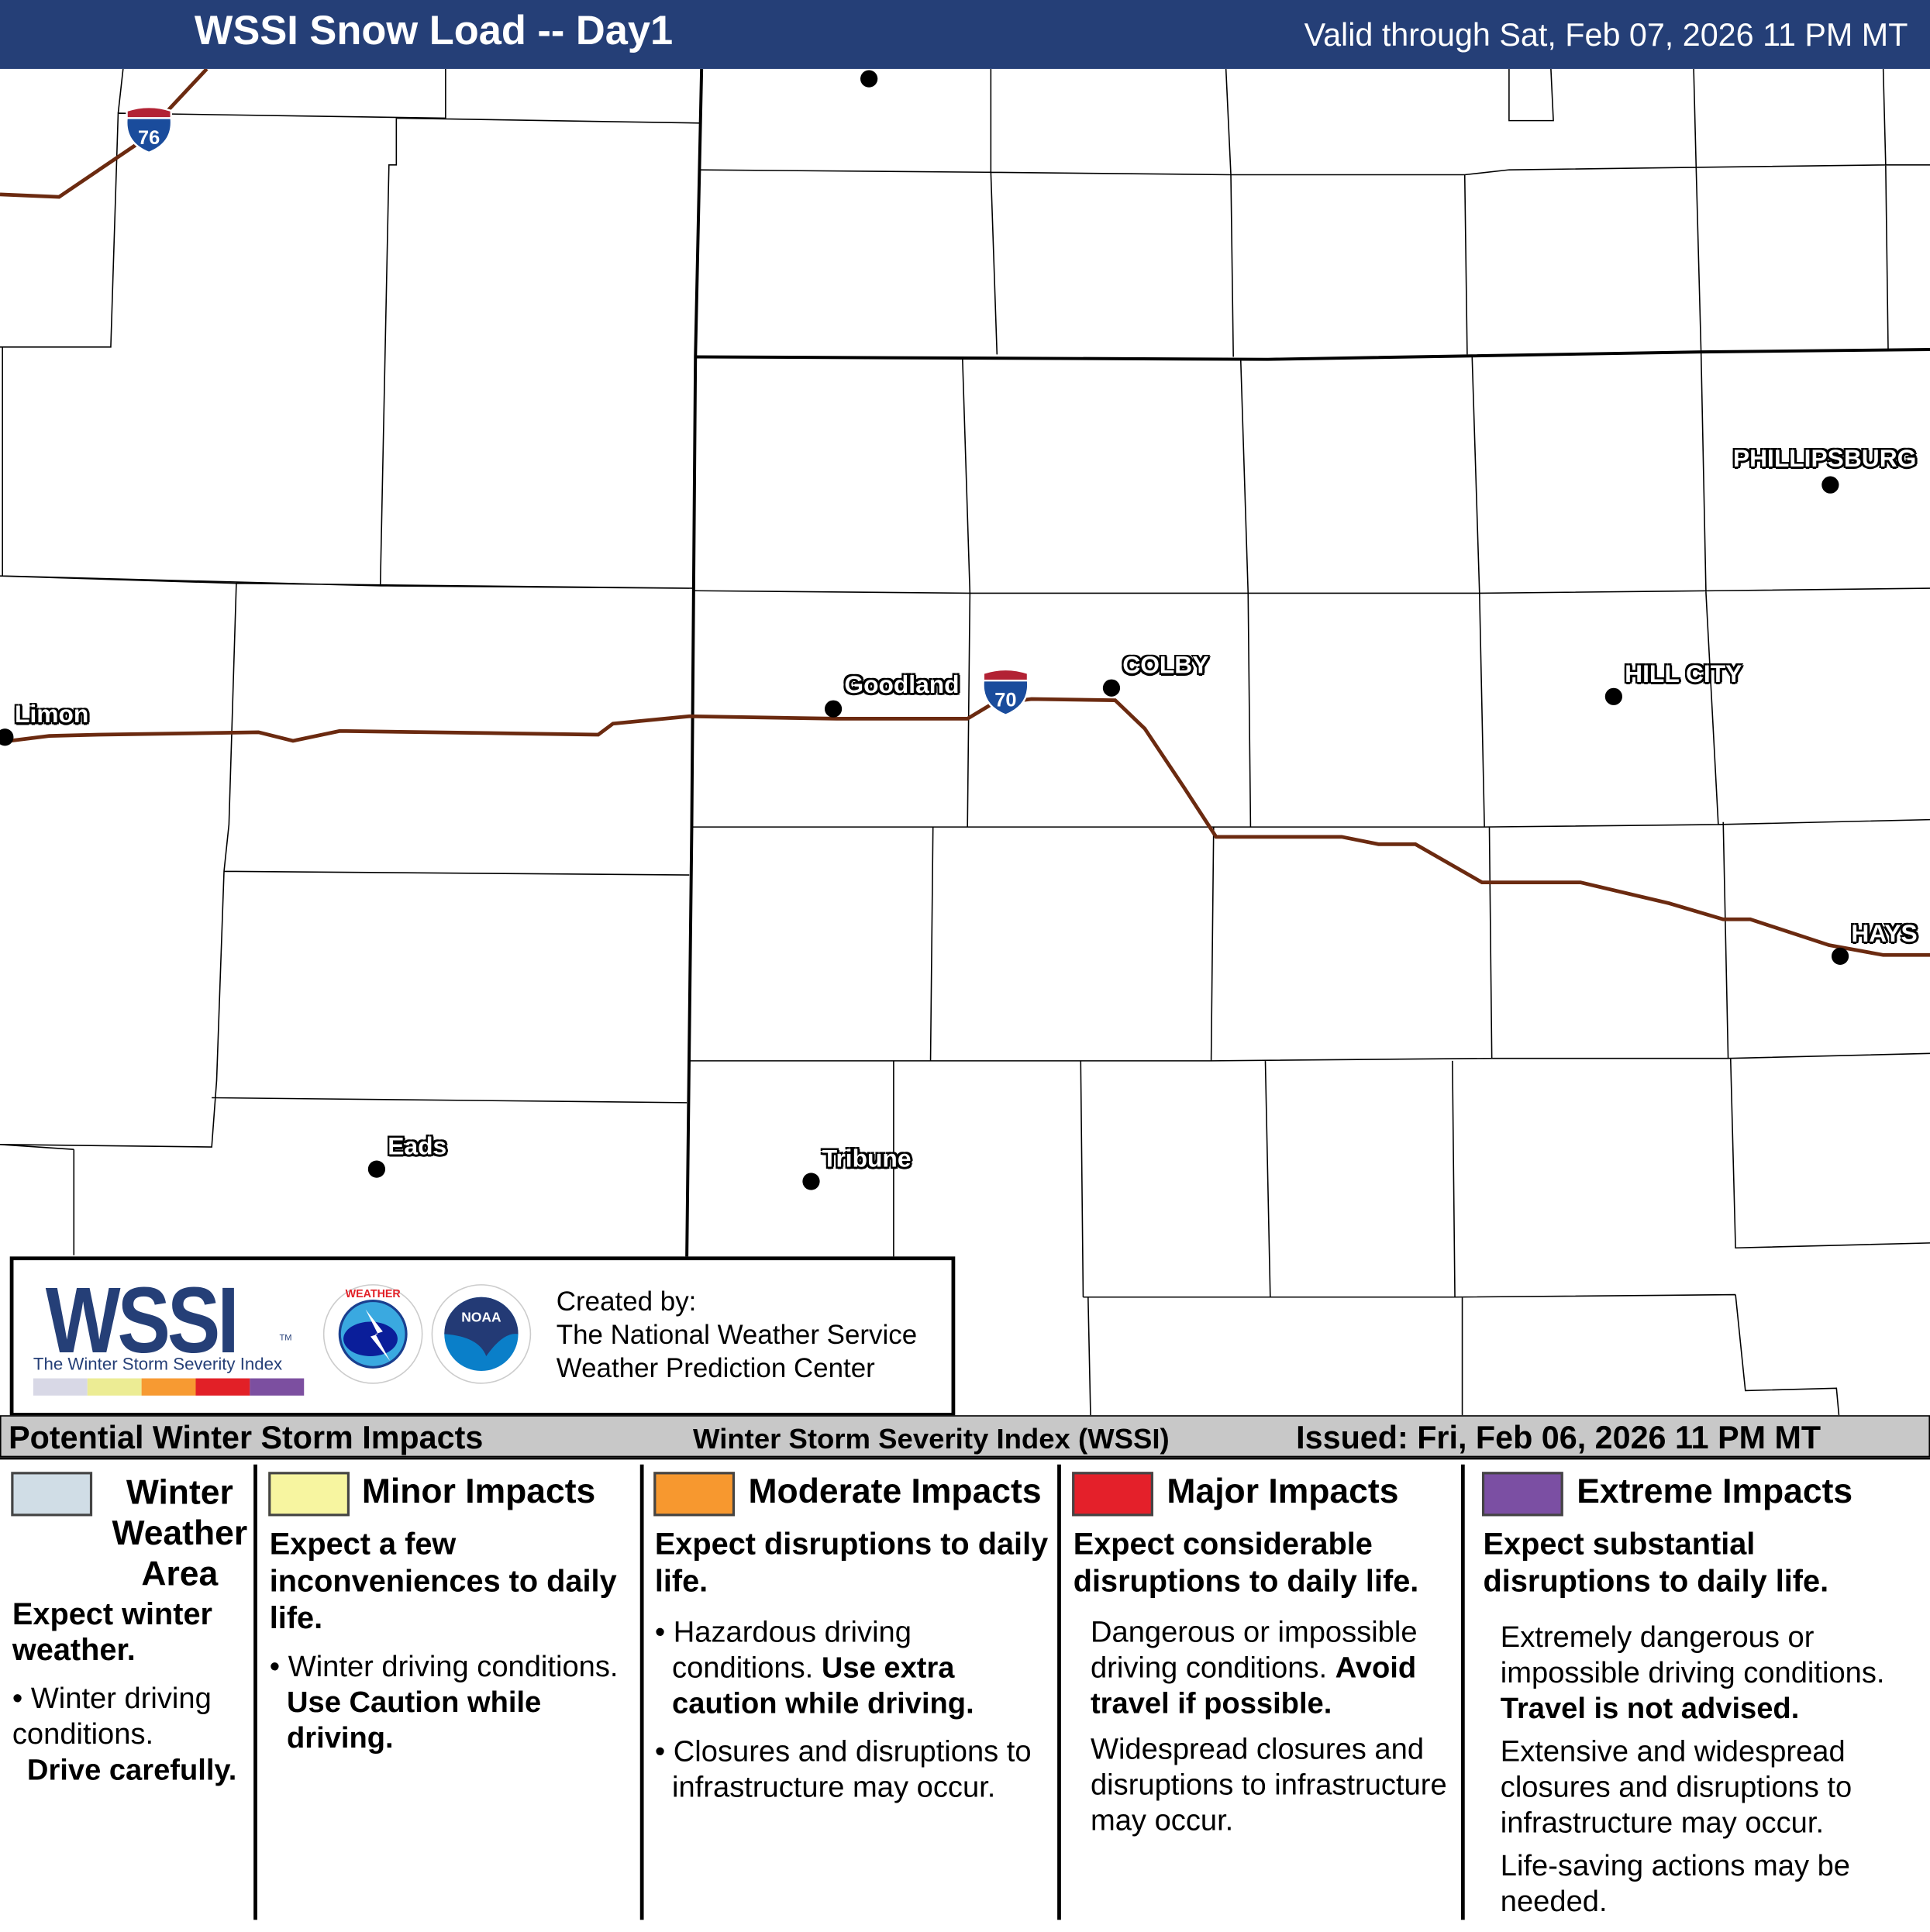 The image size is (1930, 1932). I want to click on svg-text: NOAA, so click(481, 1317).